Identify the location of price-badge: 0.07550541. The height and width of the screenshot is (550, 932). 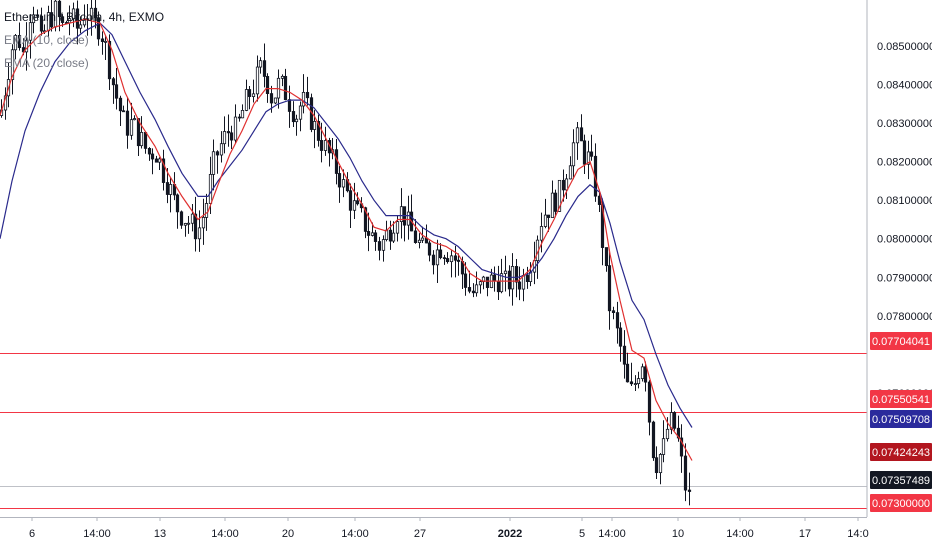
(901, 399).